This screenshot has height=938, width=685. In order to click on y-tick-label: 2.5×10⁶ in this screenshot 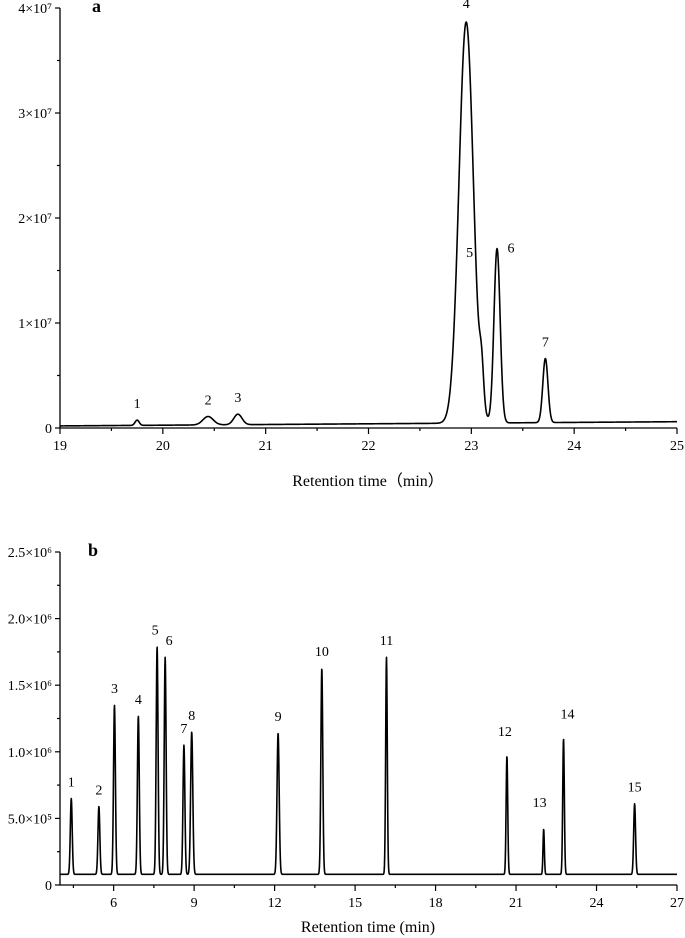, I will do `click(30, 553)`.